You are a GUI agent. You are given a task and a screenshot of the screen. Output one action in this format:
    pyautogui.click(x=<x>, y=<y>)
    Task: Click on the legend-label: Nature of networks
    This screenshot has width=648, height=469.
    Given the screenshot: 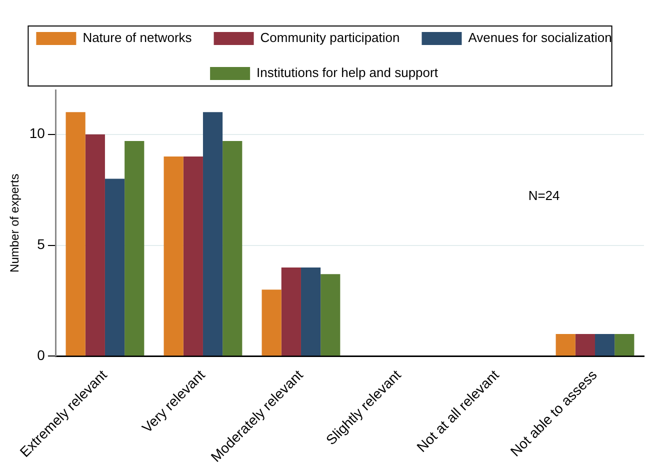 What is the action you would take?
    pyautogui.click(x=137, y=38)
    